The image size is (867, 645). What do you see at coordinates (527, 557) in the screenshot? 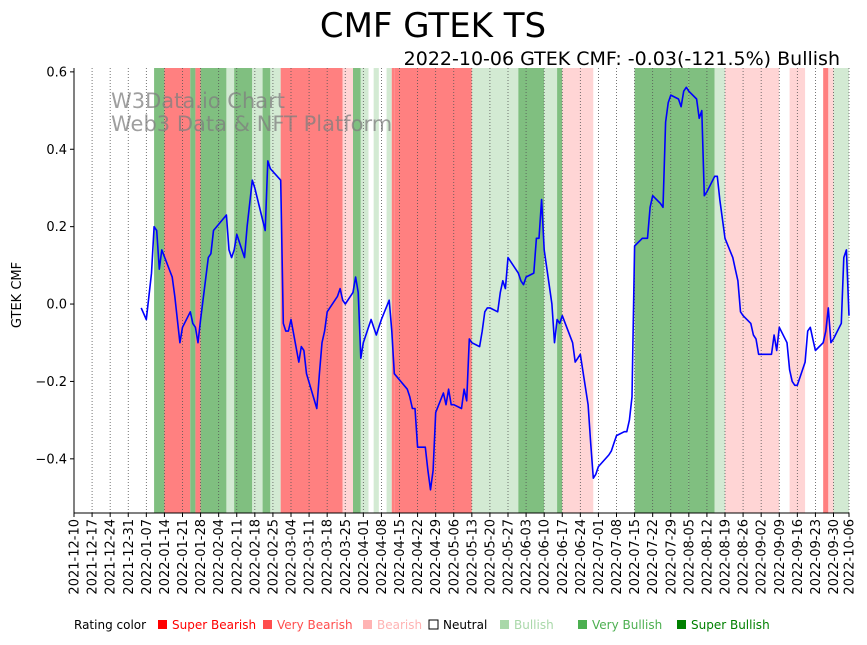
I see `x-tick-label: 2022-06-03` at bounding box center [527, 557].